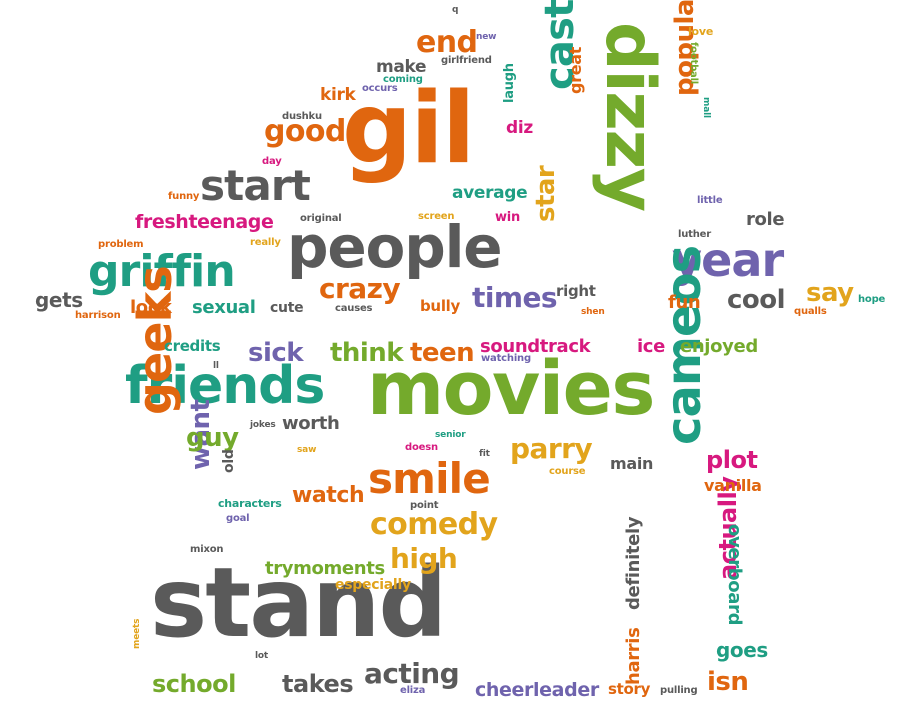 This screenshot has width=900, height=705. I want to click on word-problem: problem, so click(121, 244).